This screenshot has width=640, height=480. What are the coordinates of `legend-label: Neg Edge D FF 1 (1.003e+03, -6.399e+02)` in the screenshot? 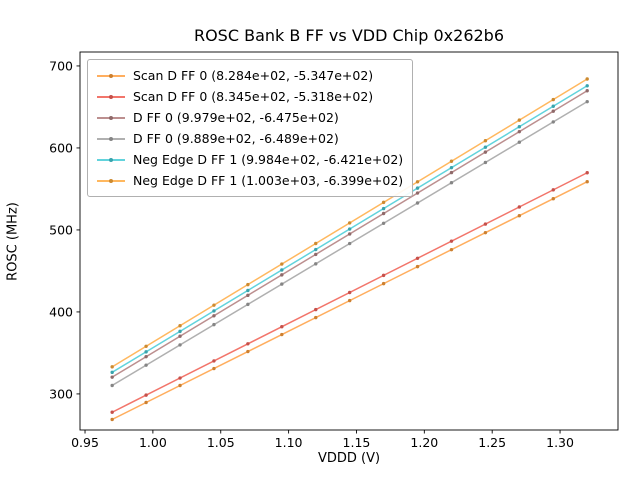 It's located at (268, 180).